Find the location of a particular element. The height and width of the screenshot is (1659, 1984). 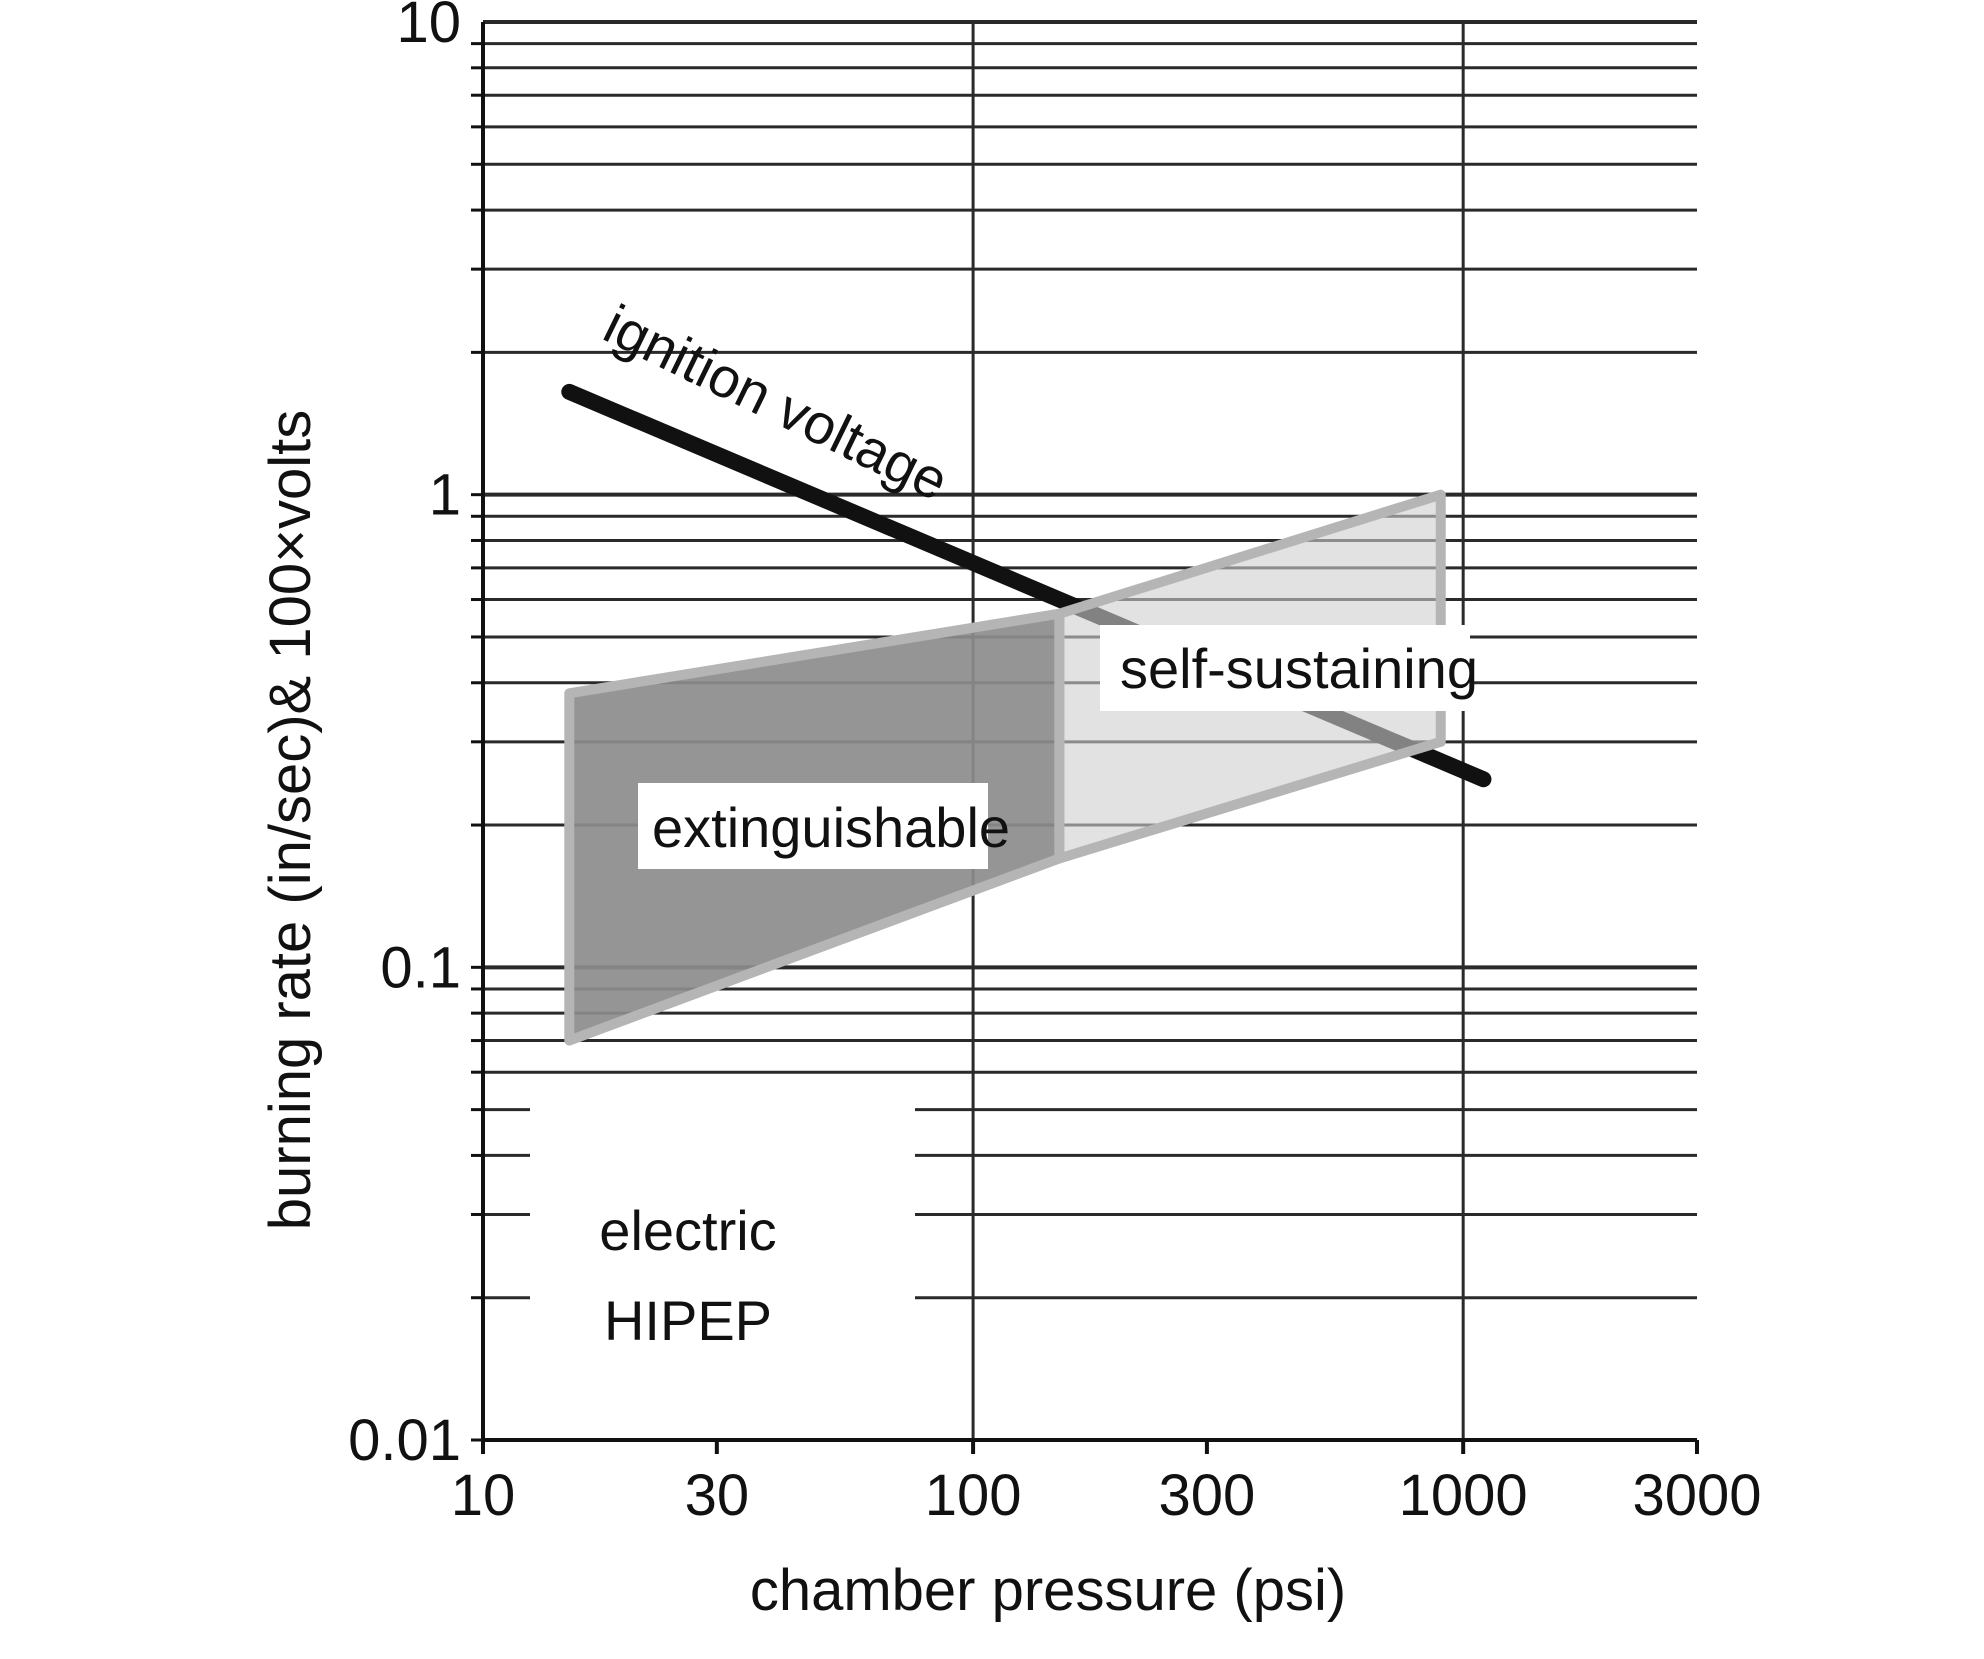

y-axis-title: burning rate (in/sec)& 100×volts is located at coordinates (290, 820).